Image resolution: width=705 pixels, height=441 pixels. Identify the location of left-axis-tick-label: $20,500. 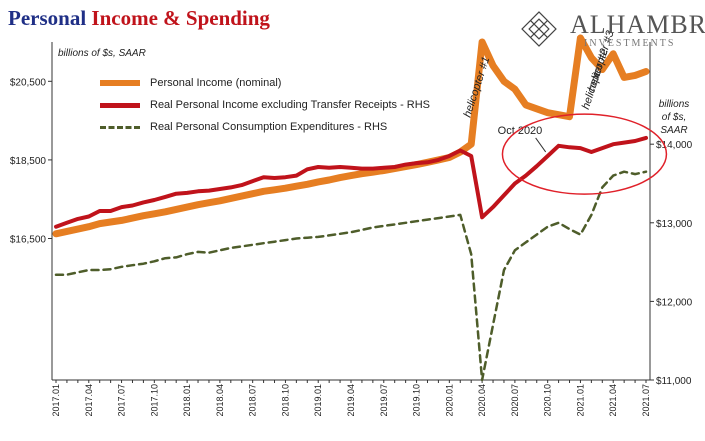
(28, 82).